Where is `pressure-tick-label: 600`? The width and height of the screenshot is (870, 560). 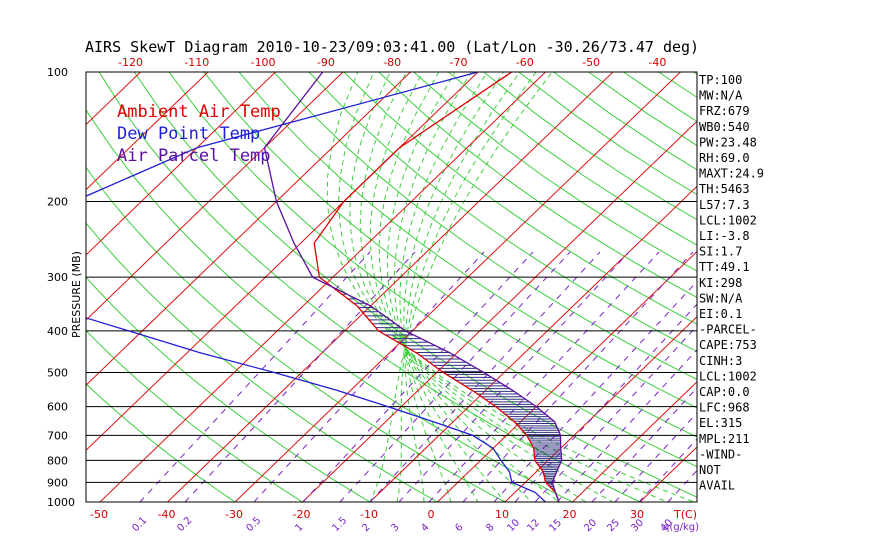 pressure-tick-label: 600 is located at coordinates (57, 407).